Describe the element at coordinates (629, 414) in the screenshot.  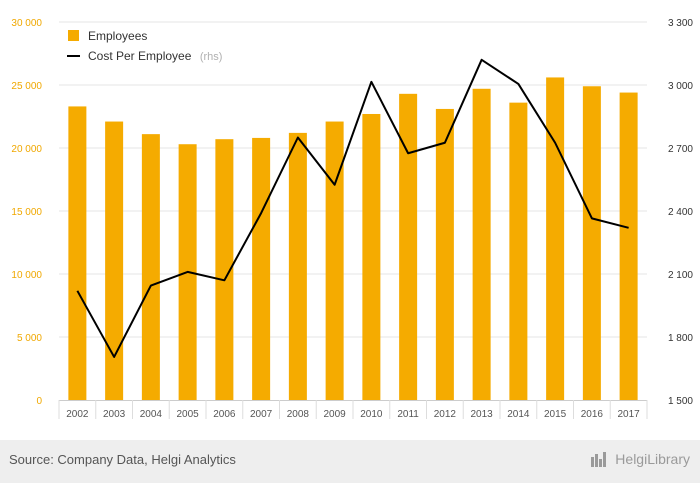
I see `x-tick-label: 2017` at that location.